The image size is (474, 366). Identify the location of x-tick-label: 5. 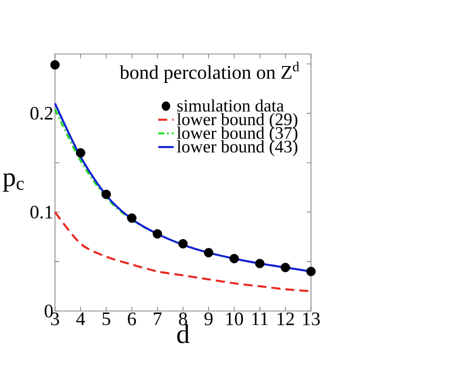
(106, 319).